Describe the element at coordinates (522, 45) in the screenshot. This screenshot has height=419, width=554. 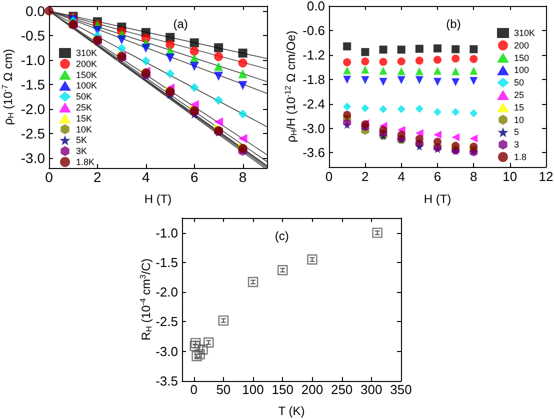
I see `legend-label: 200` at that location.